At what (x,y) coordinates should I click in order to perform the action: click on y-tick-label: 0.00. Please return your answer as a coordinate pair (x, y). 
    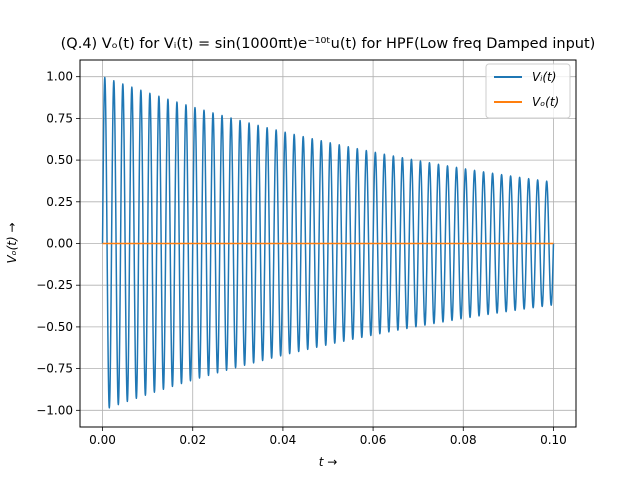
    Looking at the image, I should click on (59, 244).